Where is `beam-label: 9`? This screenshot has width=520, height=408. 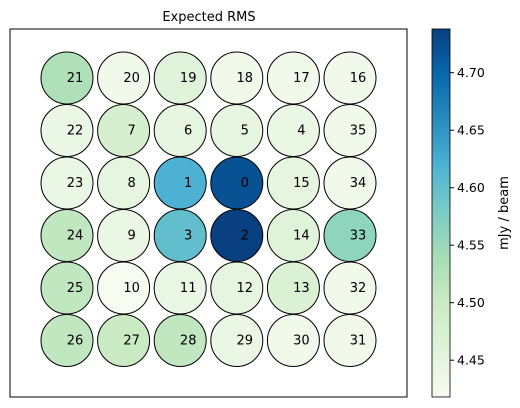
beam-label: 9 is located at coordinates (131, 236).